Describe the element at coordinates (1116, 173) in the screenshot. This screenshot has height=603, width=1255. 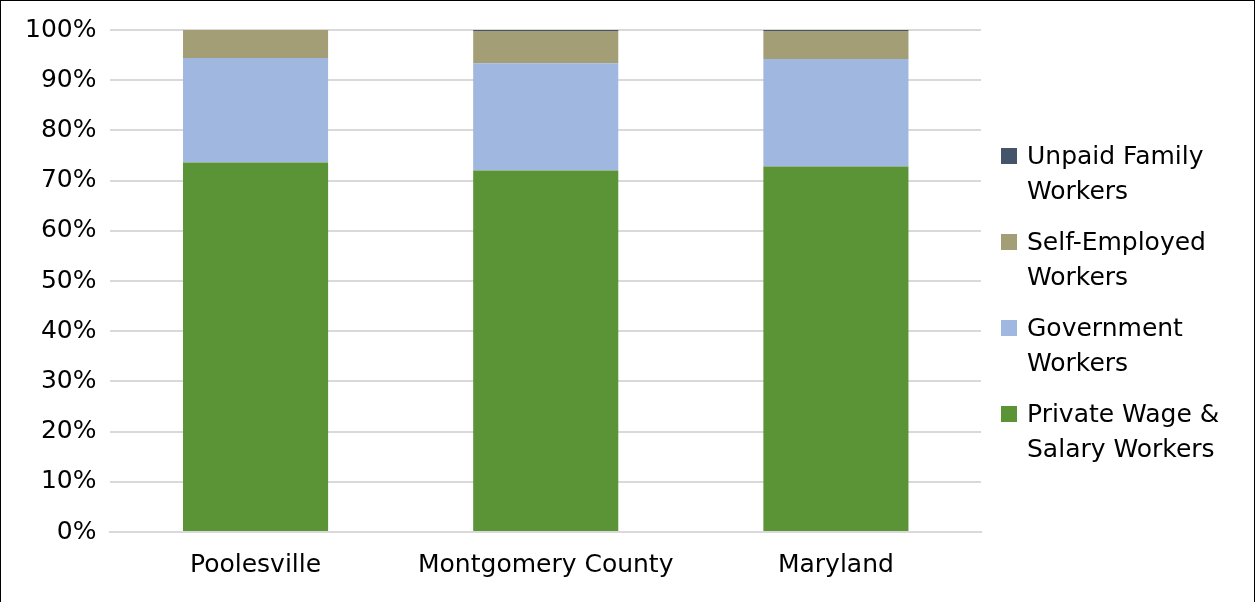
I see `legend-label: Unpaid Family Workers` at that location.